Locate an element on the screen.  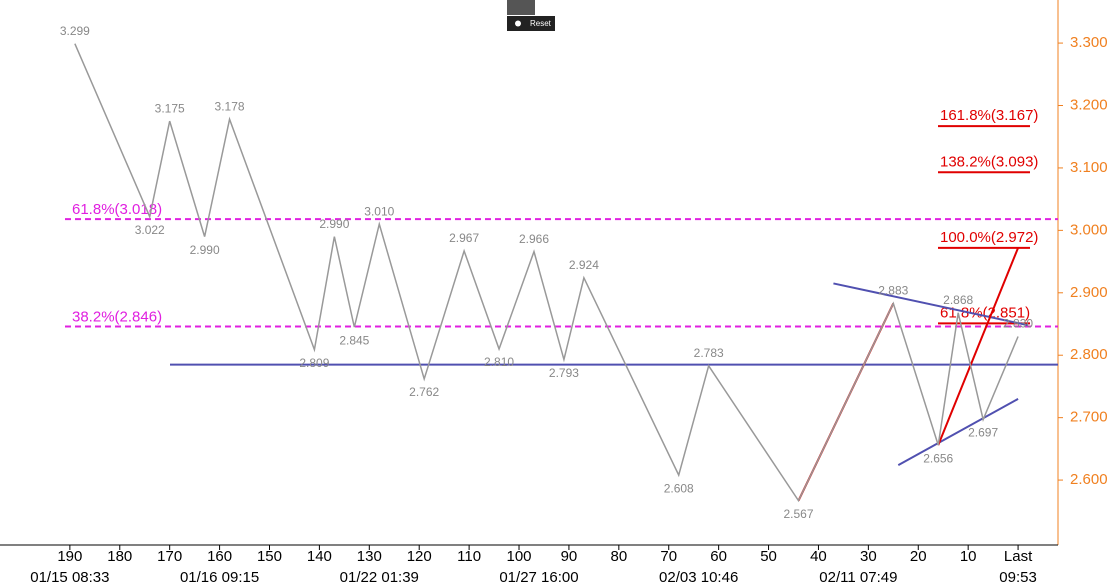
x-tick-label: 50 is located at coordinates (768, 556).